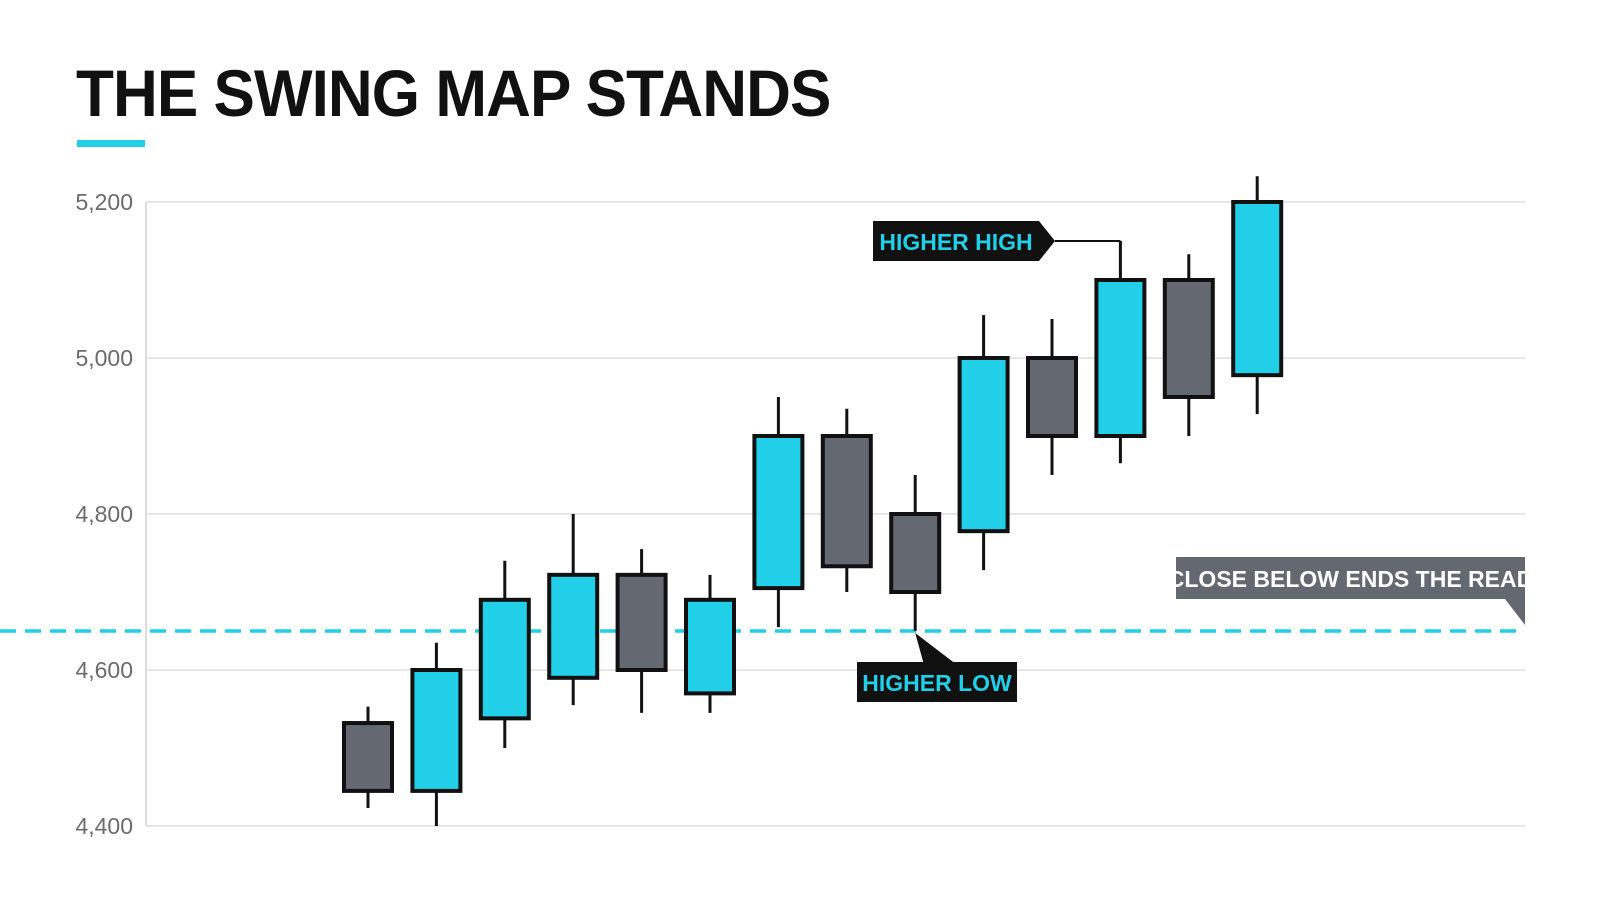 This screenshot has width=1600, height=914. I want to click on higher-low-callout: HIGHER LOW, so click(937, 667).